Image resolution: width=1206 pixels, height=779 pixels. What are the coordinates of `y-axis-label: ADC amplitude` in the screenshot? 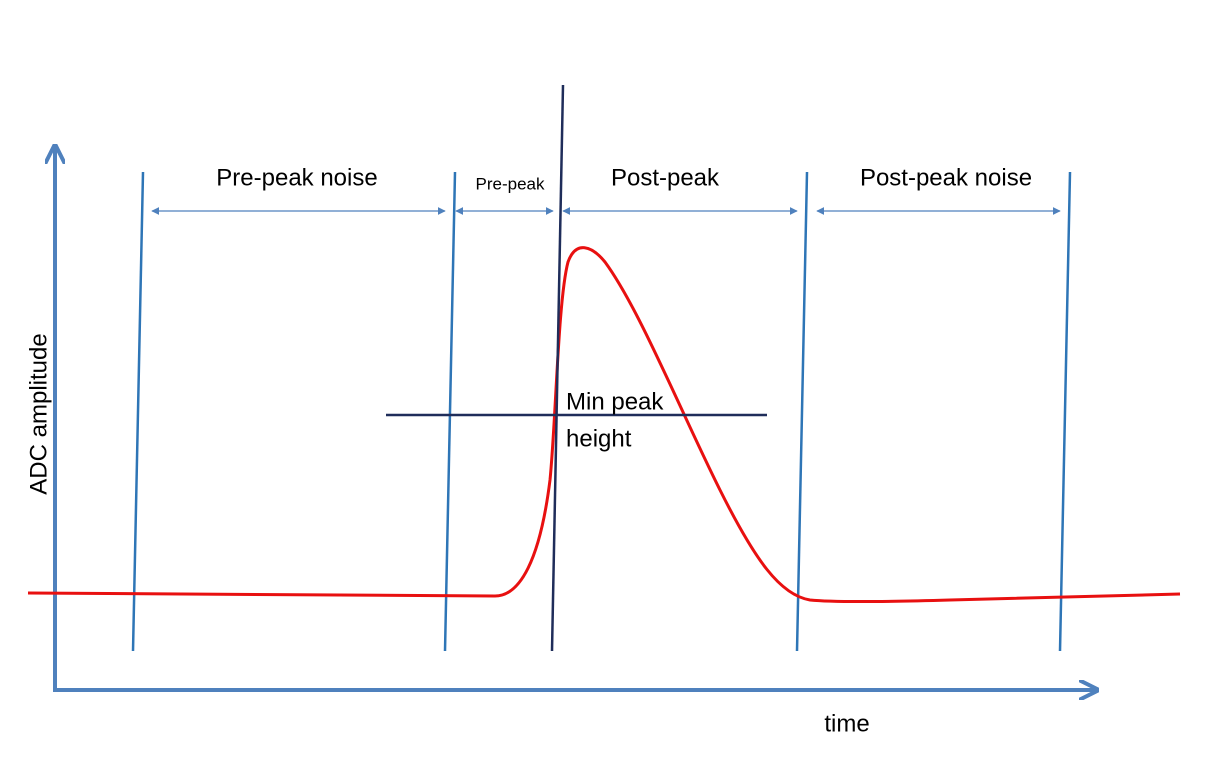 It's located at (38, 413).